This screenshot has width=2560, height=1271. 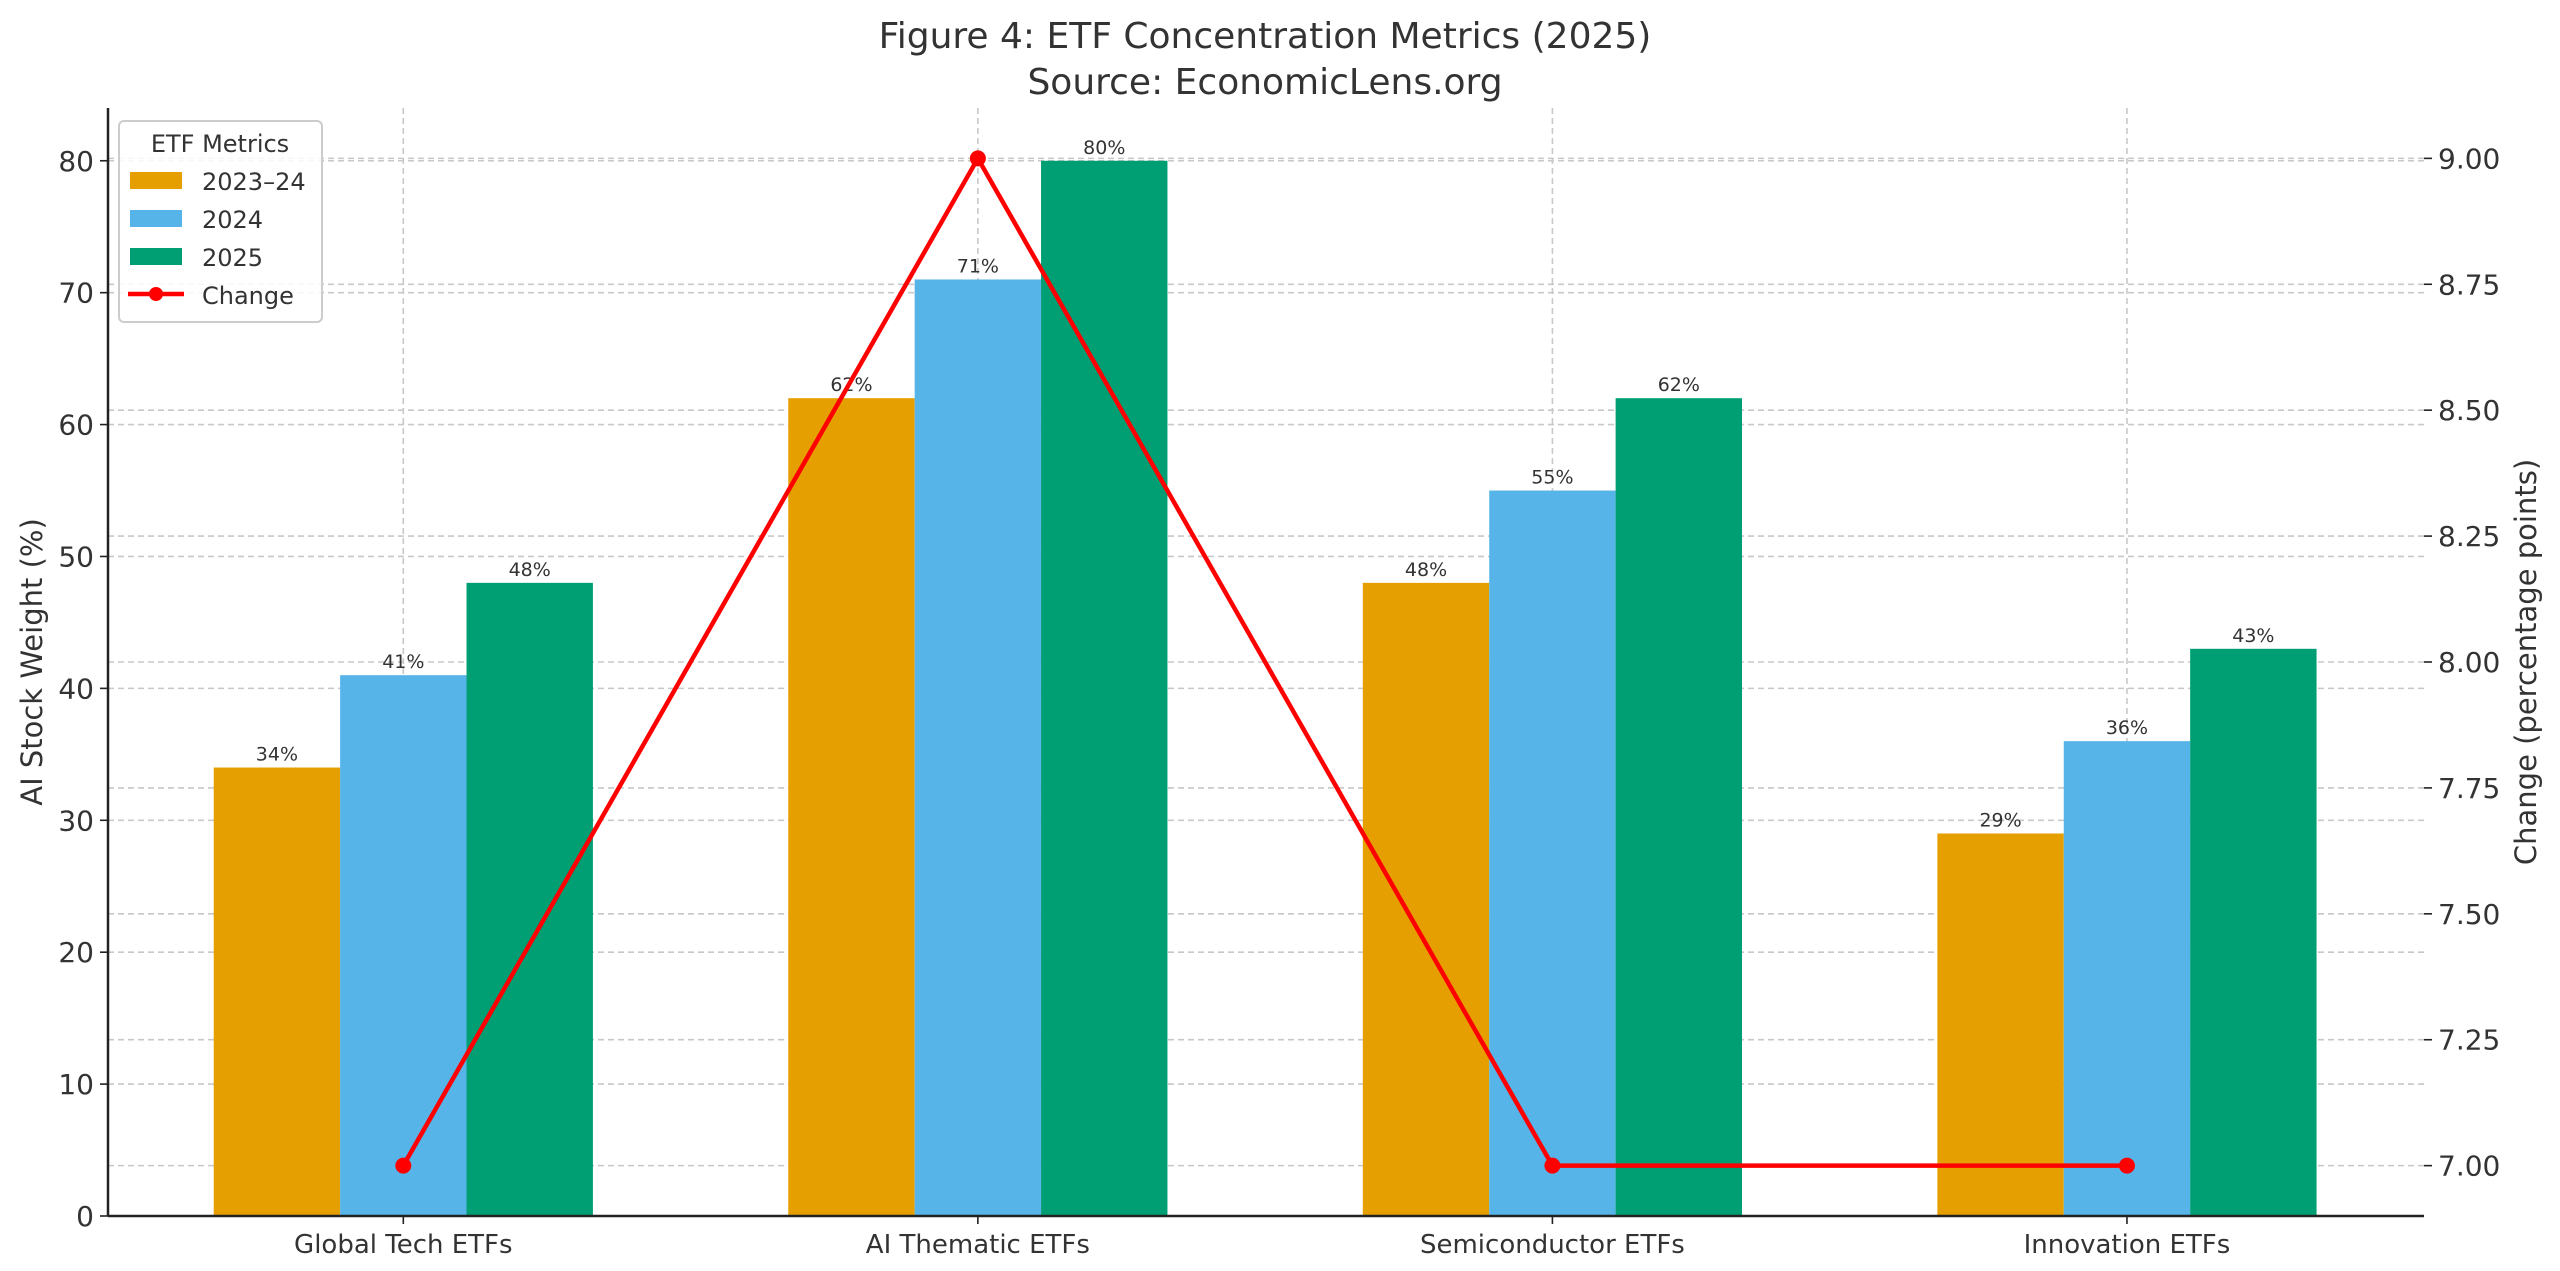 What do you see at coordinates (1552, 1245) in the screenshot?
I see `x-tick-label: Semiconductor ETFs` at bounding box center [1552, 1245].